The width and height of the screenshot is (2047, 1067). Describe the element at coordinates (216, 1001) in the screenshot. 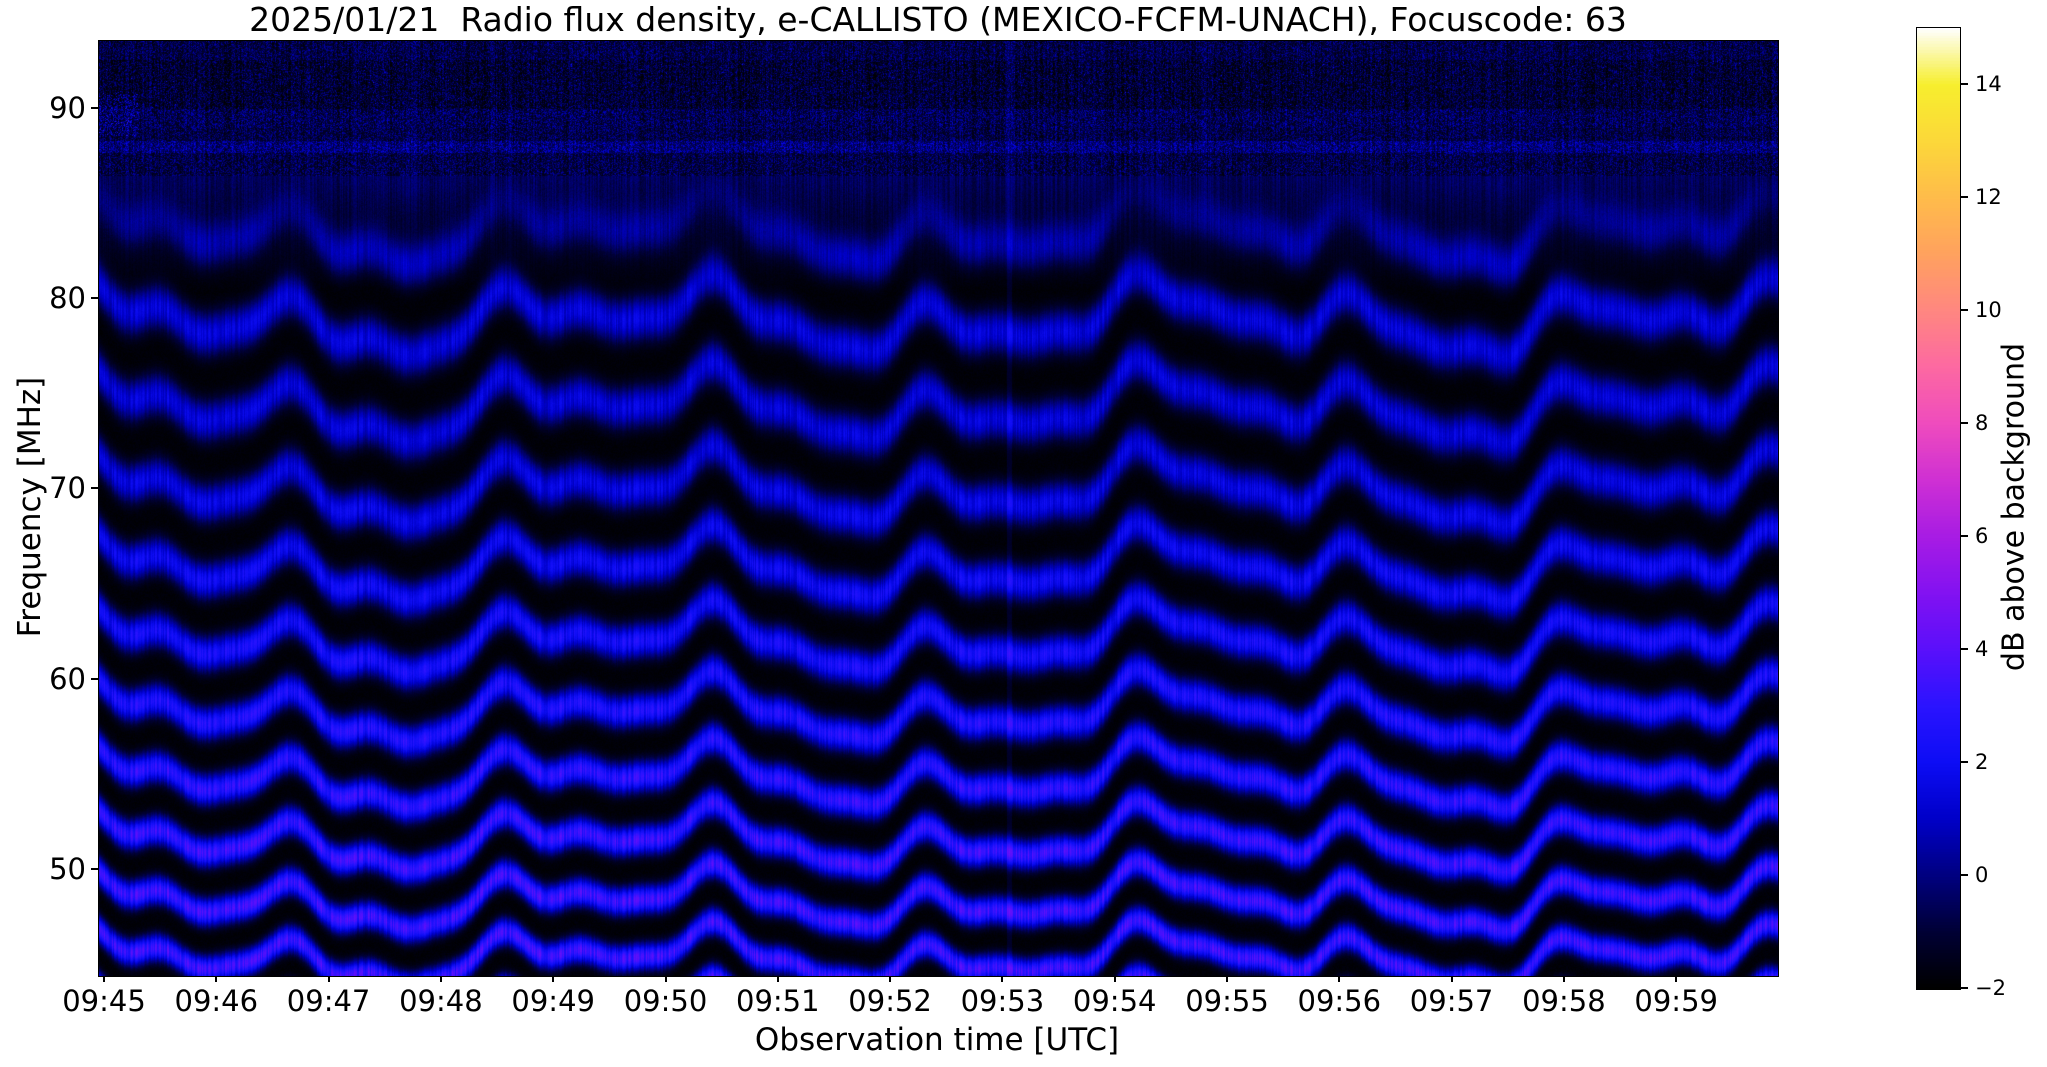

I see `x-tick-label: 09:46` at that location.